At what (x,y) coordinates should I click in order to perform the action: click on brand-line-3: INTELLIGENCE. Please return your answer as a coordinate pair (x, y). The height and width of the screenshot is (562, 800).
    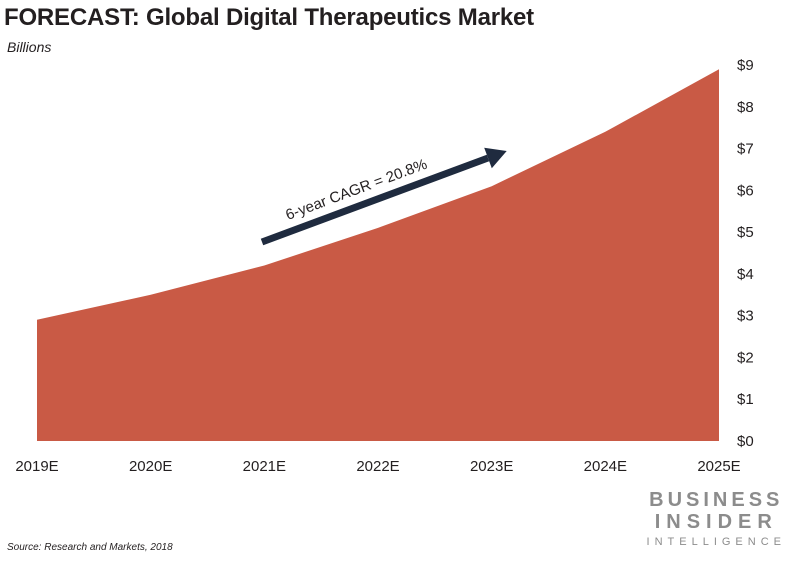
    Looking at the image, I should click on (716, 542).